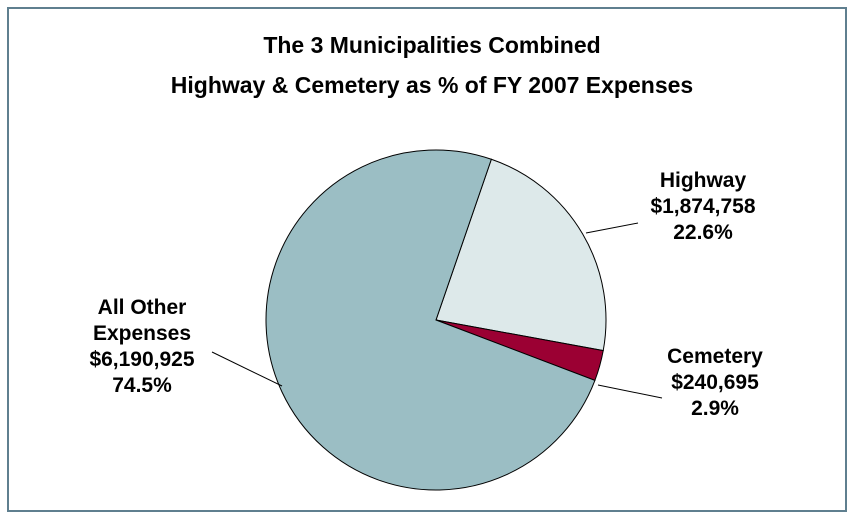  What do you see at coordinates (715, 382) in the screenshot?
I see `slice-label-amount: $240,695` at bounding box center [715, 382].